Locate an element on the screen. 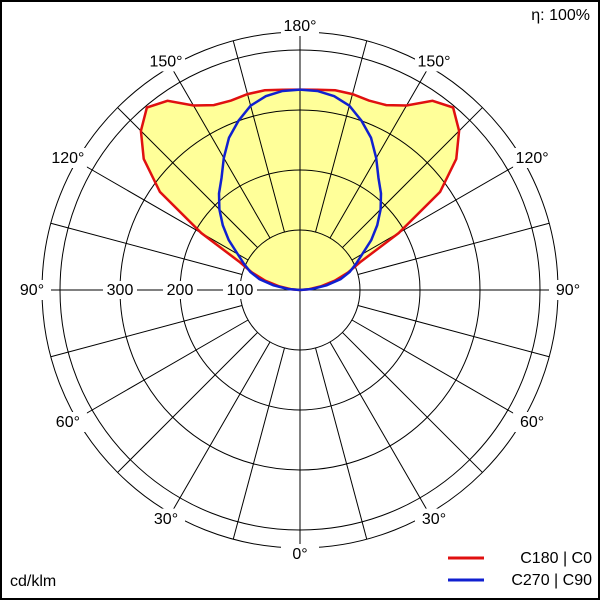  r-tick-label: 200 is located at coordinates (180, 290).